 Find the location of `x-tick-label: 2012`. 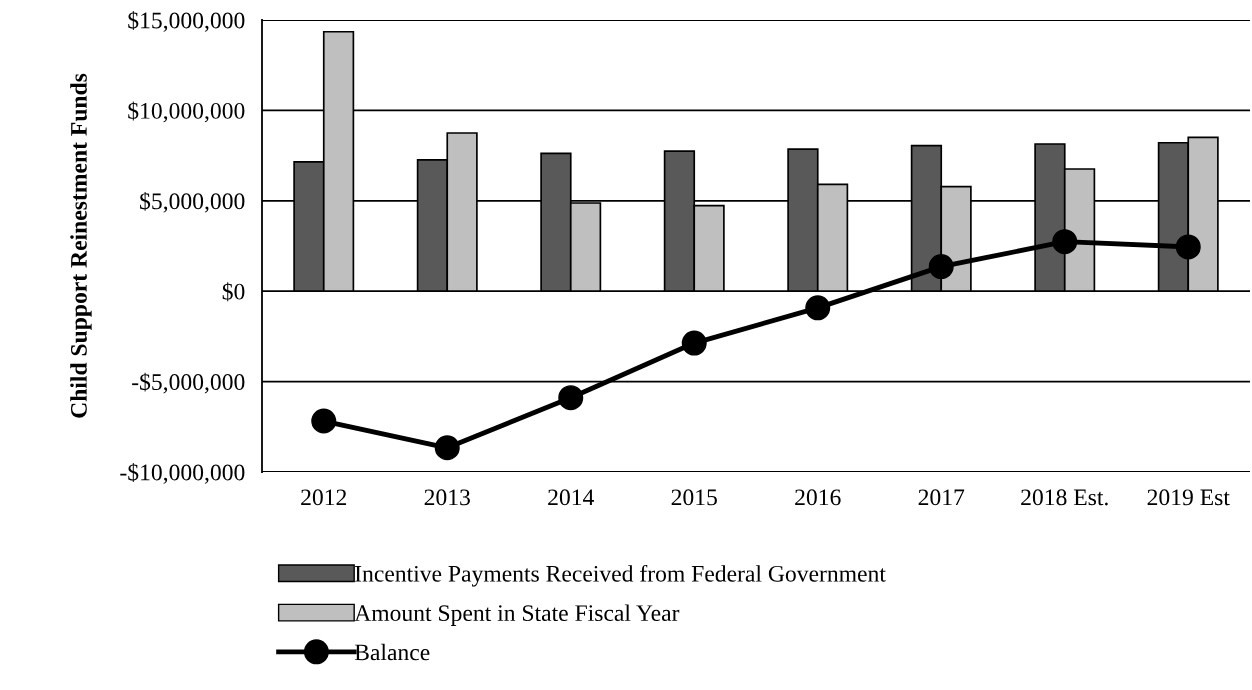

x-tick-label: 2012 is located at coordinates (324, 497).